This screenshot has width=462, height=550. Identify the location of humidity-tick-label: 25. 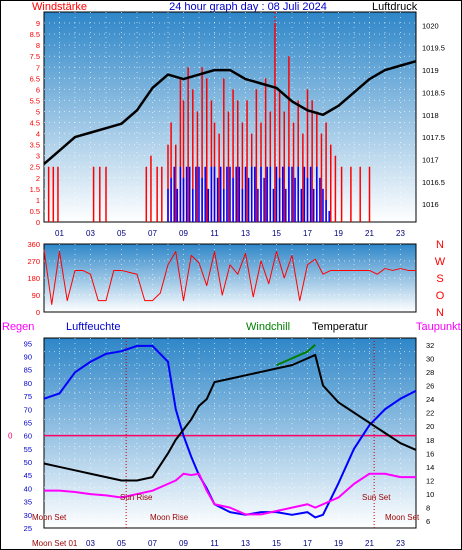
(28, 528).